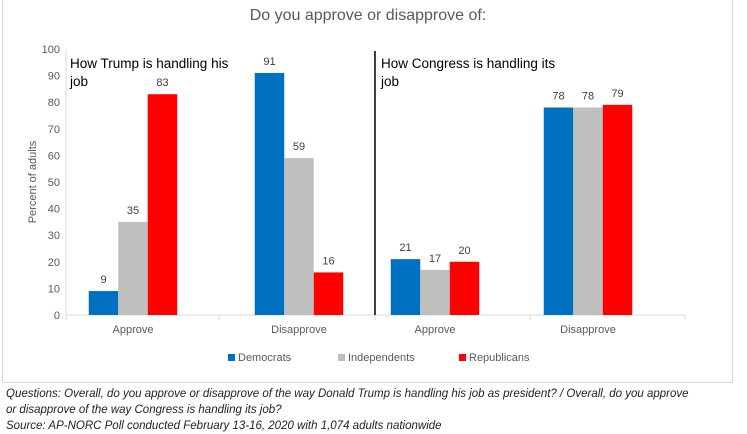  Describe the element at coordinates (462, 357) in the screenshot. I see `legend-swatch-republicans` at that location.